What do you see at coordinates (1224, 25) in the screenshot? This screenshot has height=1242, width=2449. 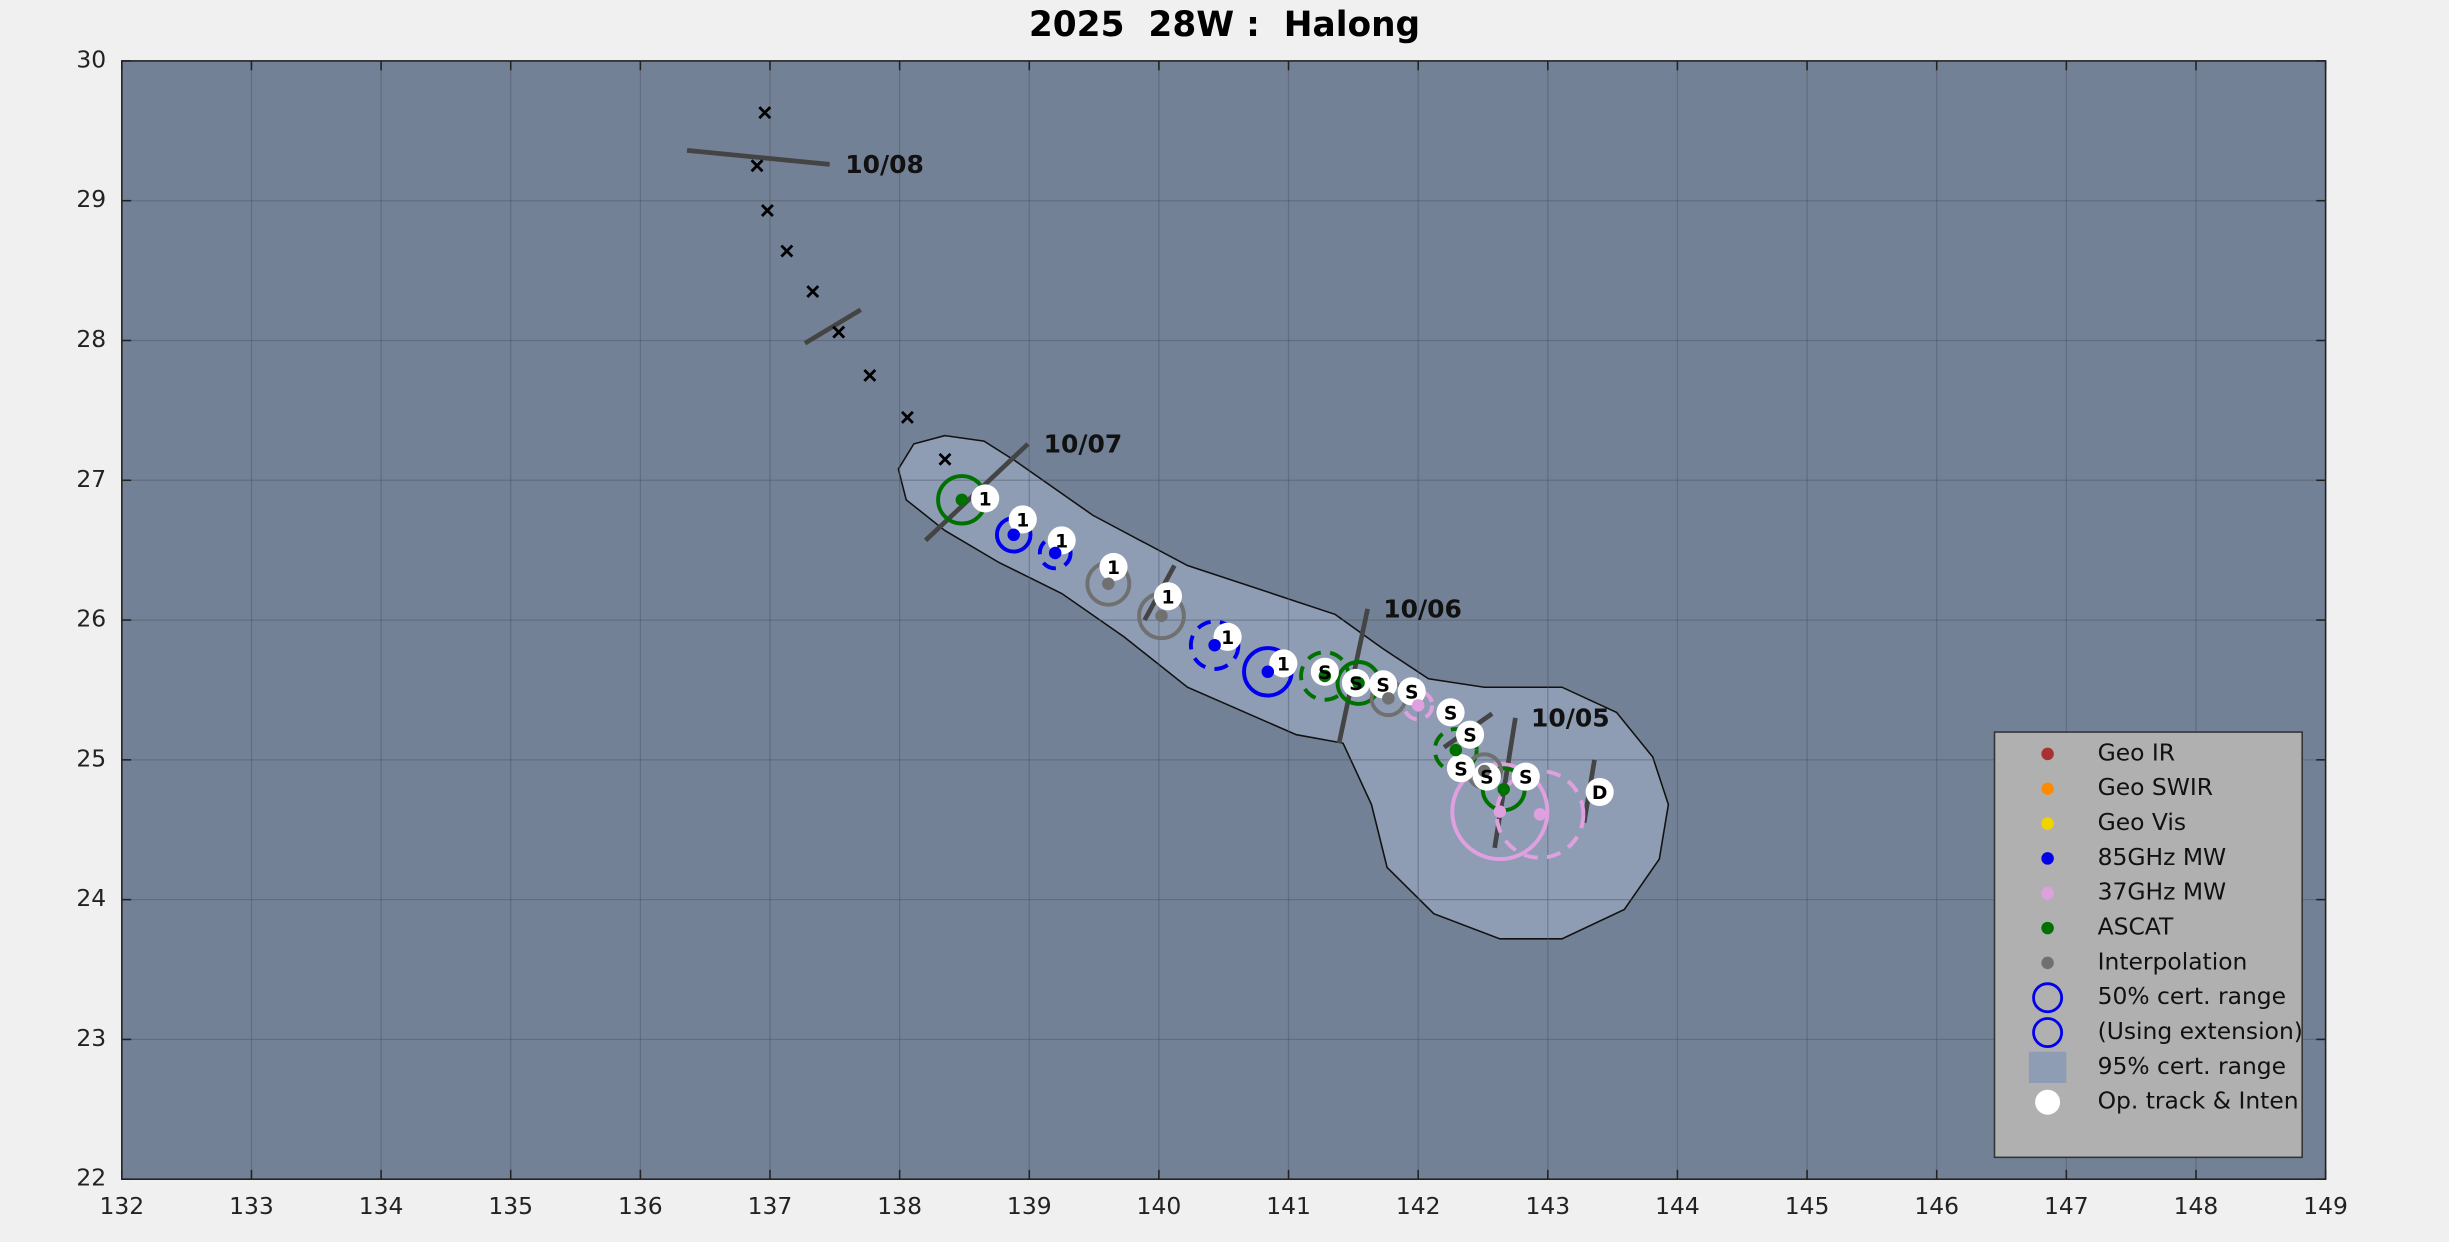 I see `chart-title: 2025 28W : Halong` at bounding box center [1224, 25].